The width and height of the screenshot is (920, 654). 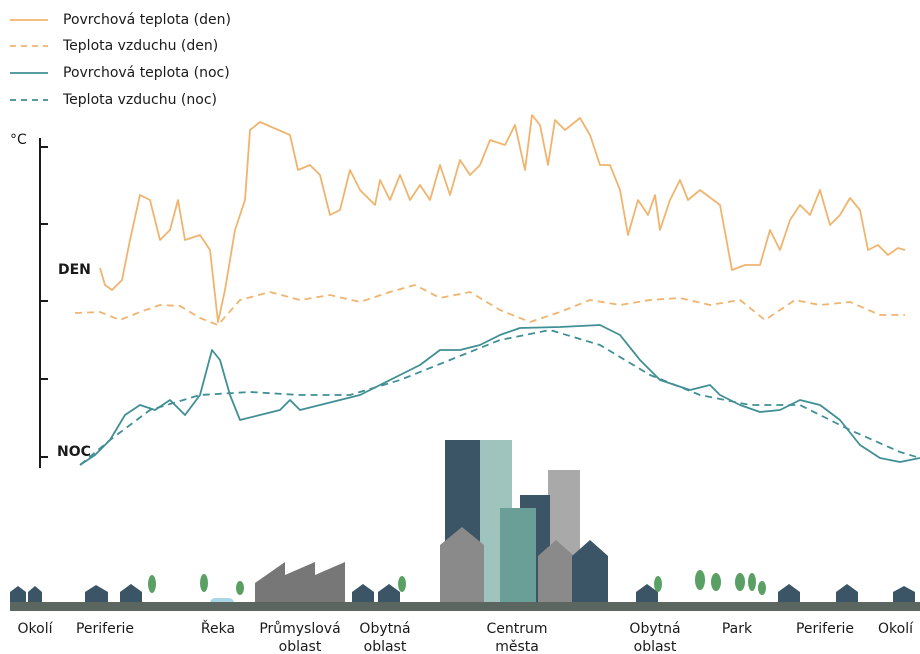 What do you see at coordinates (737, 629) in the screenshot?
I see `zone-label: Park` at bounding box center [737, 629].